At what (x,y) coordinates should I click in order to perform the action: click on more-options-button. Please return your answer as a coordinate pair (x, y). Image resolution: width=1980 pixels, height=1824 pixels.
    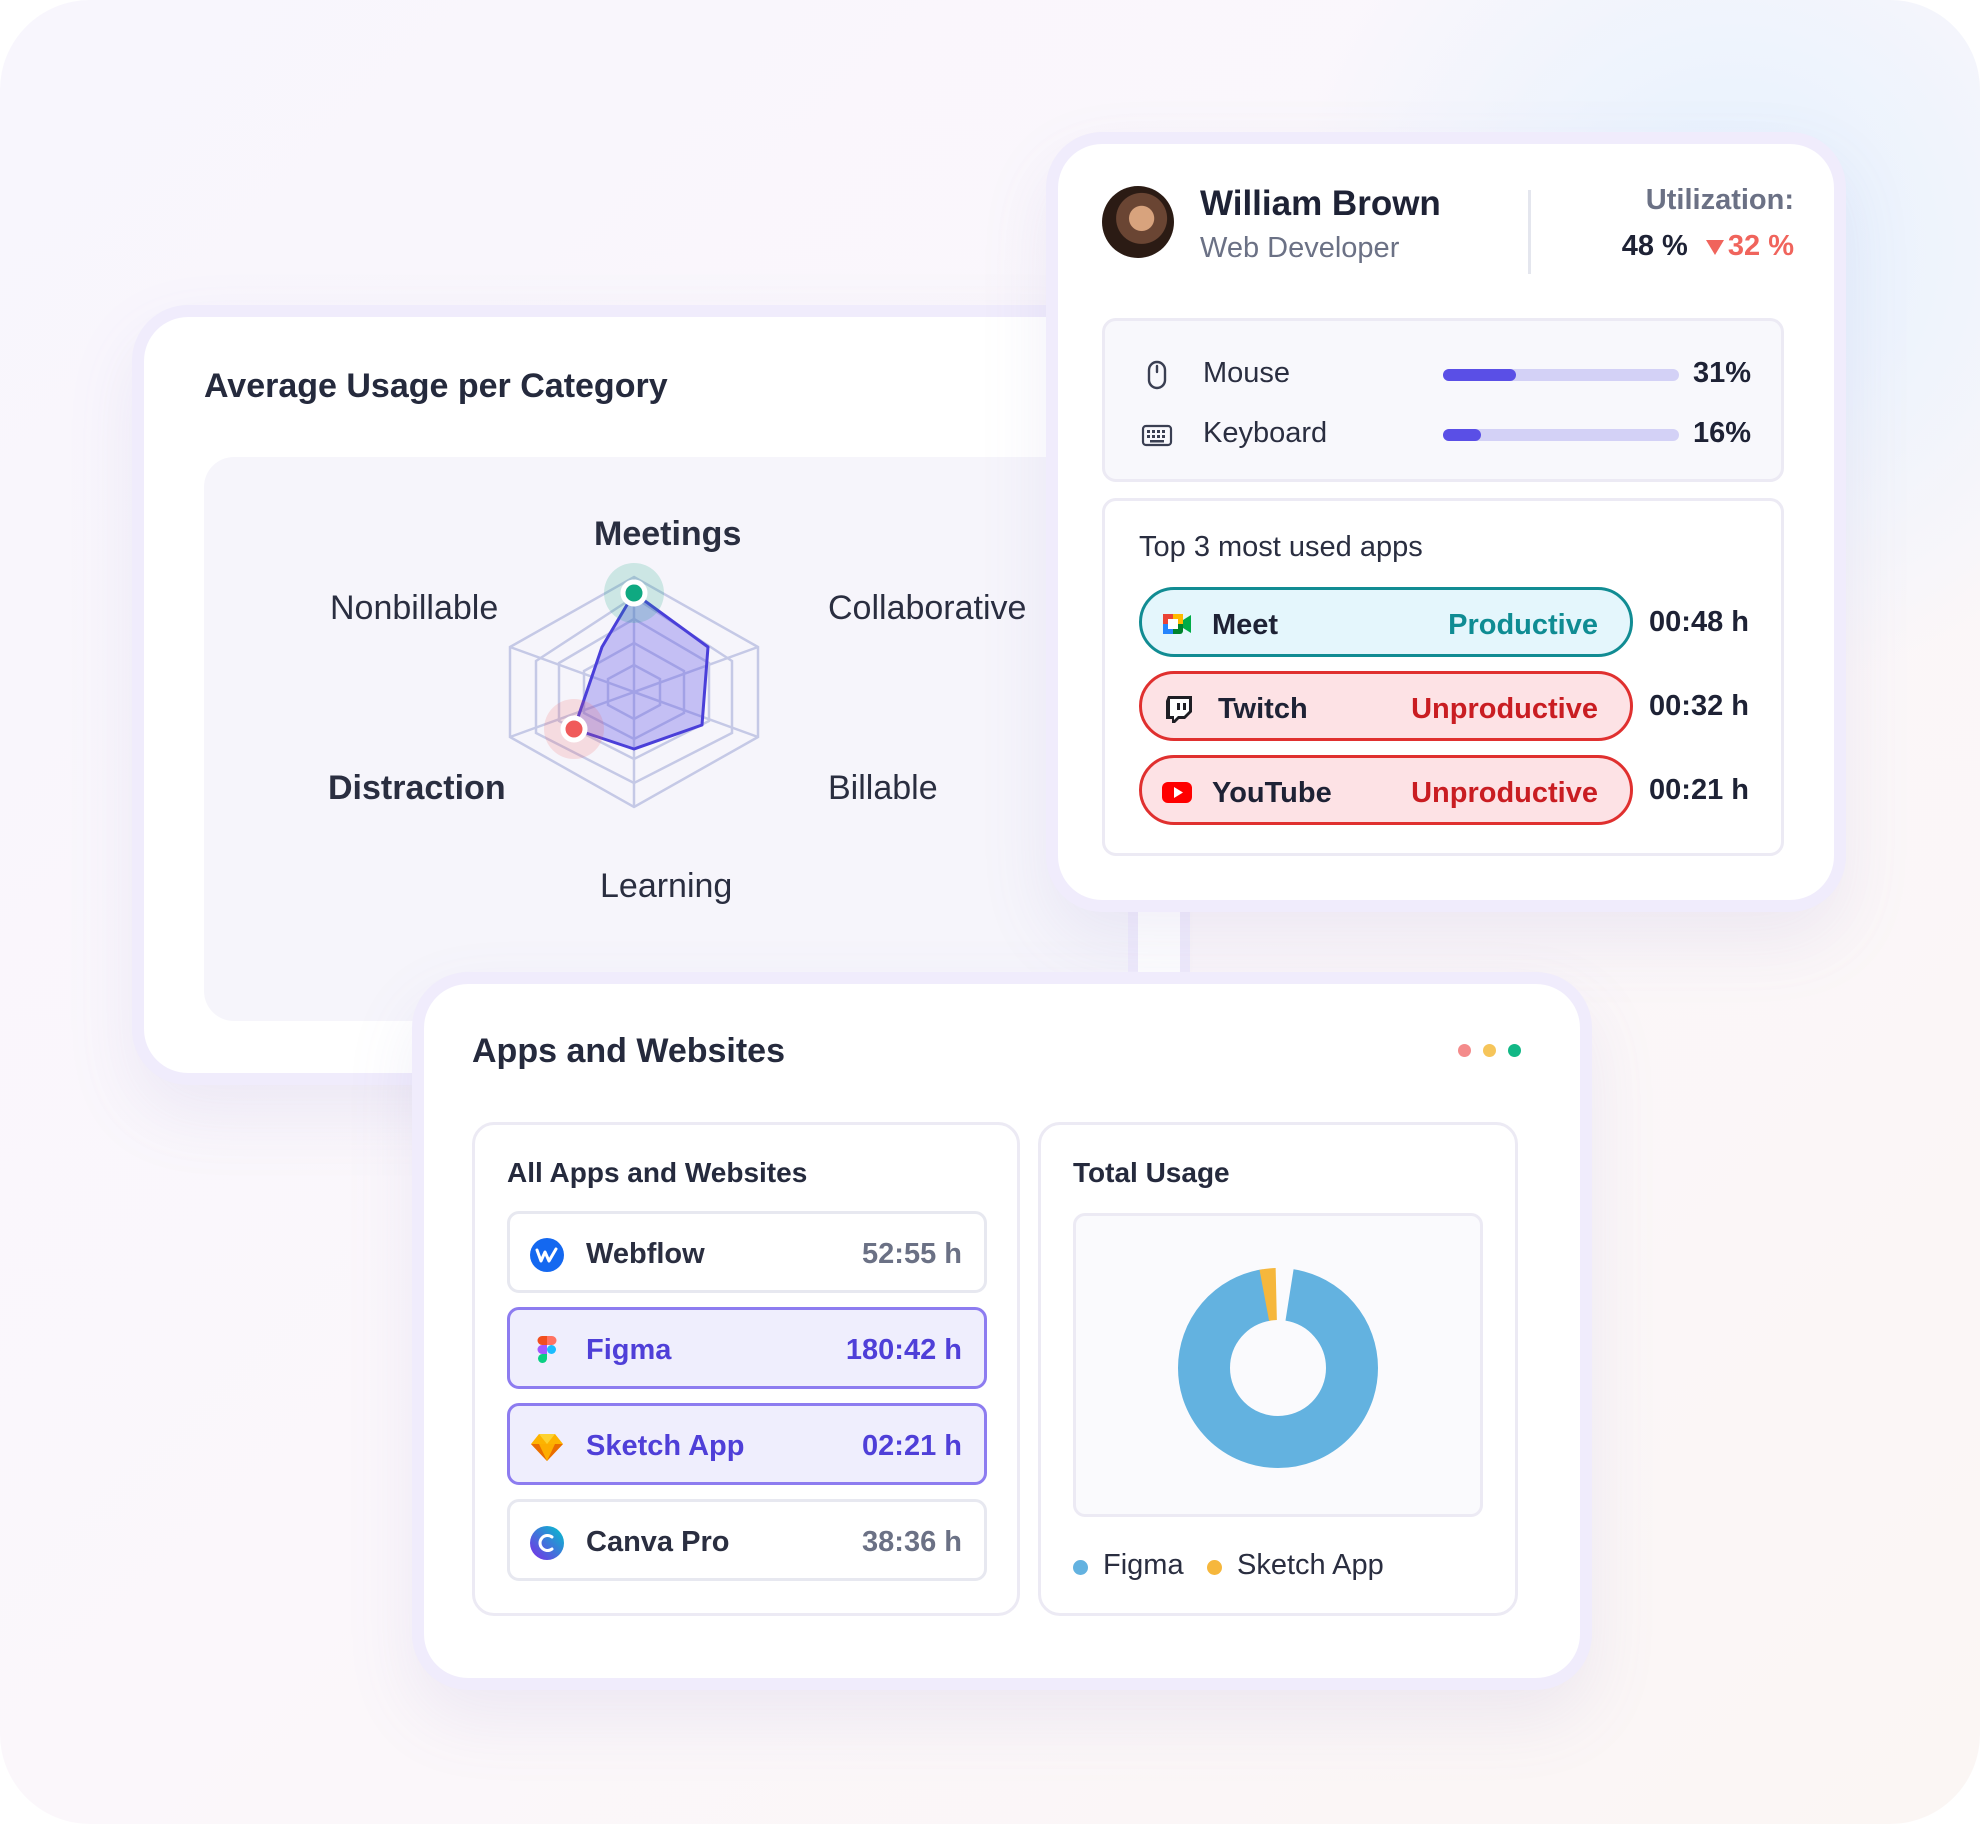
    Looking at the image, I should click on (1493, 1051).